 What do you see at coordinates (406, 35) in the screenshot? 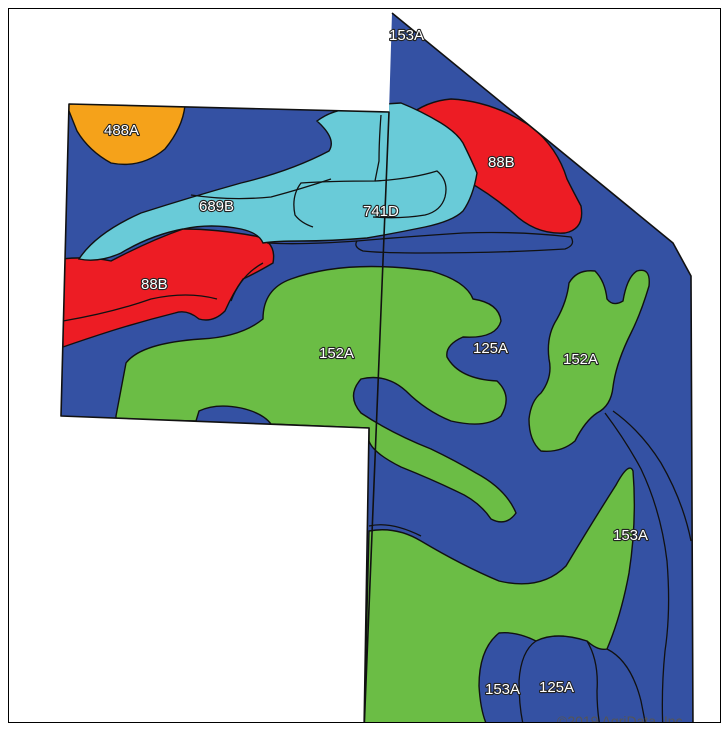
I see `soil-label-153a-top: 153A` at bounding box center [406, 35].